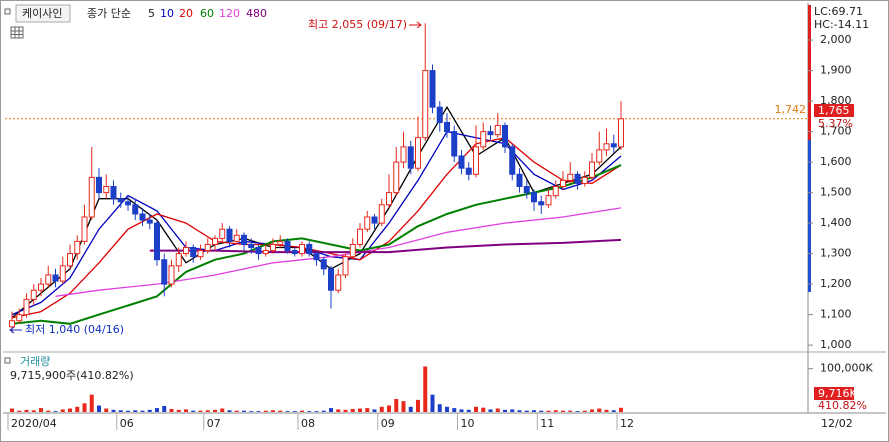 This screenshot has height=442, width=889. I want to click on x-tick-label: 09, so click(388, 423).